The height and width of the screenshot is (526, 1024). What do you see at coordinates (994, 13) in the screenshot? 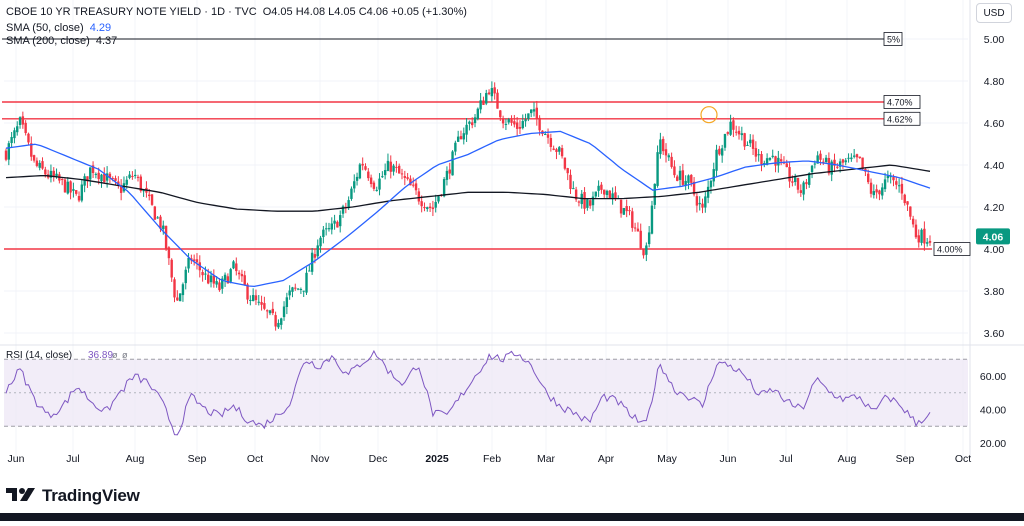
I see `currency-button: USD` at bounding box center [994, 13].